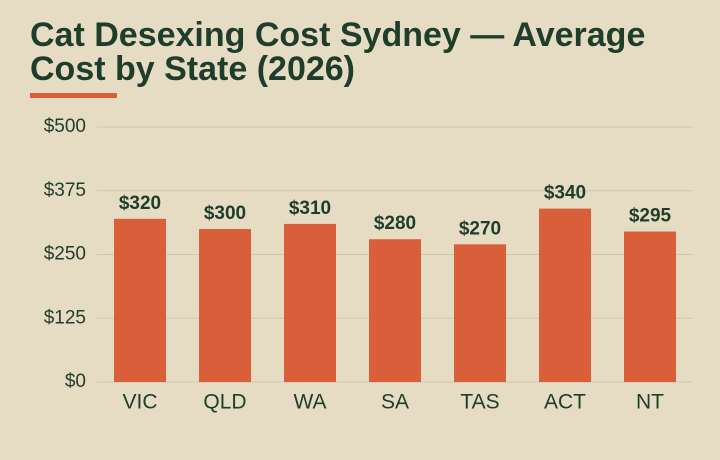 Image resolution: width=720 pixels, height=460 pixels. Describe the element at coordinates (140, 203) in the screenshot. I see `value-label: $320` at that location.